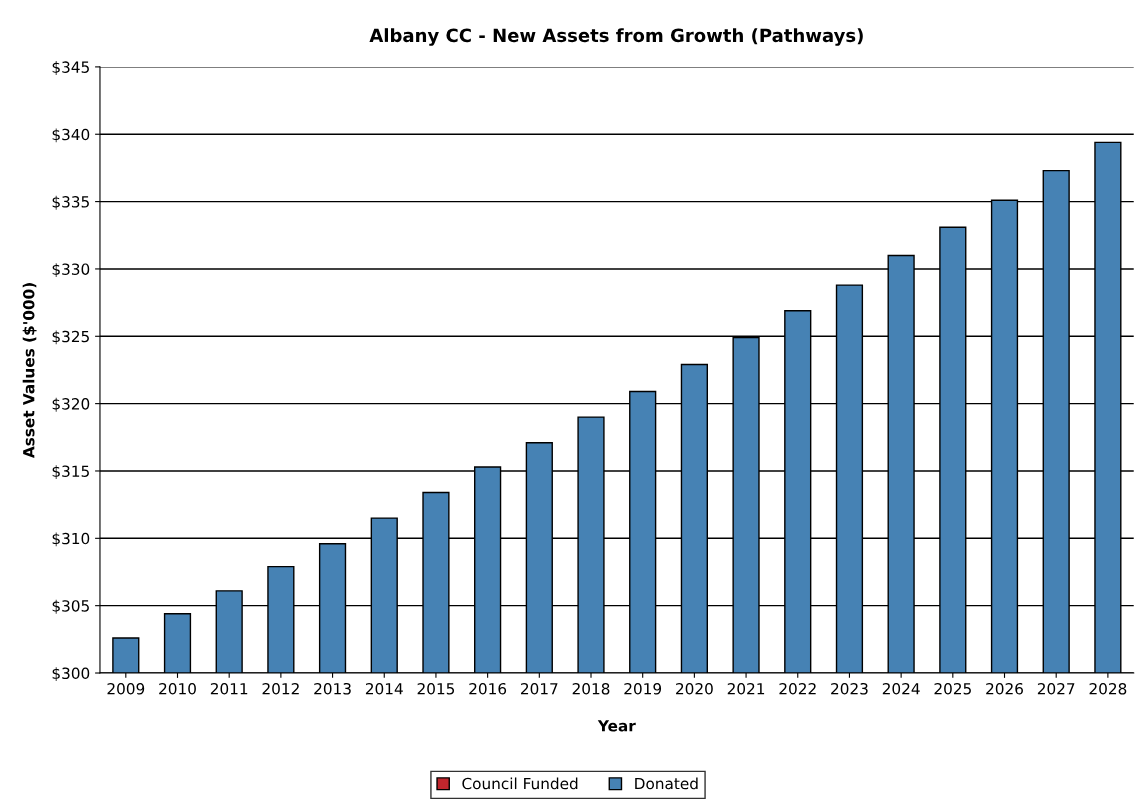 Image resolution: width=1136 pixels, height=806 pixels. I want to click on y-tick-label: $320, so click(71, 404).